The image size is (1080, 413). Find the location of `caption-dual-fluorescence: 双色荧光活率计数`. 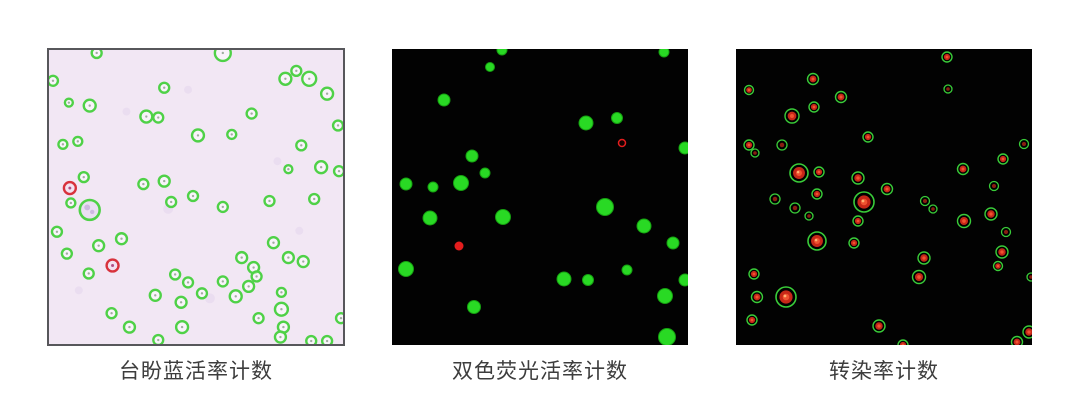

caption-dual-fluorescence: 双色荧光活率计数 is located at coordinates (540, 371).